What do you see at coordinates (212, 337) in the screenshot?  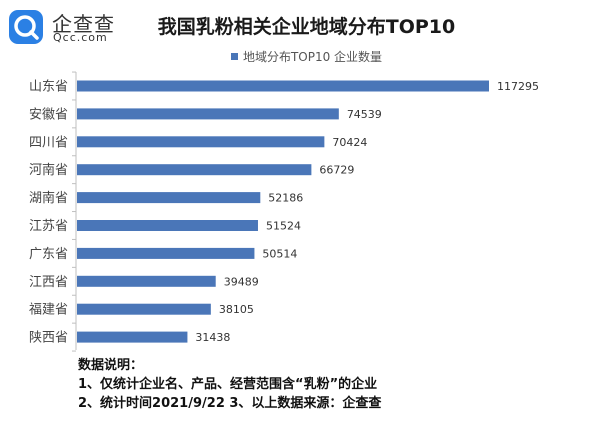 I see `data-label: 31438` at bounding box center [212, 337].